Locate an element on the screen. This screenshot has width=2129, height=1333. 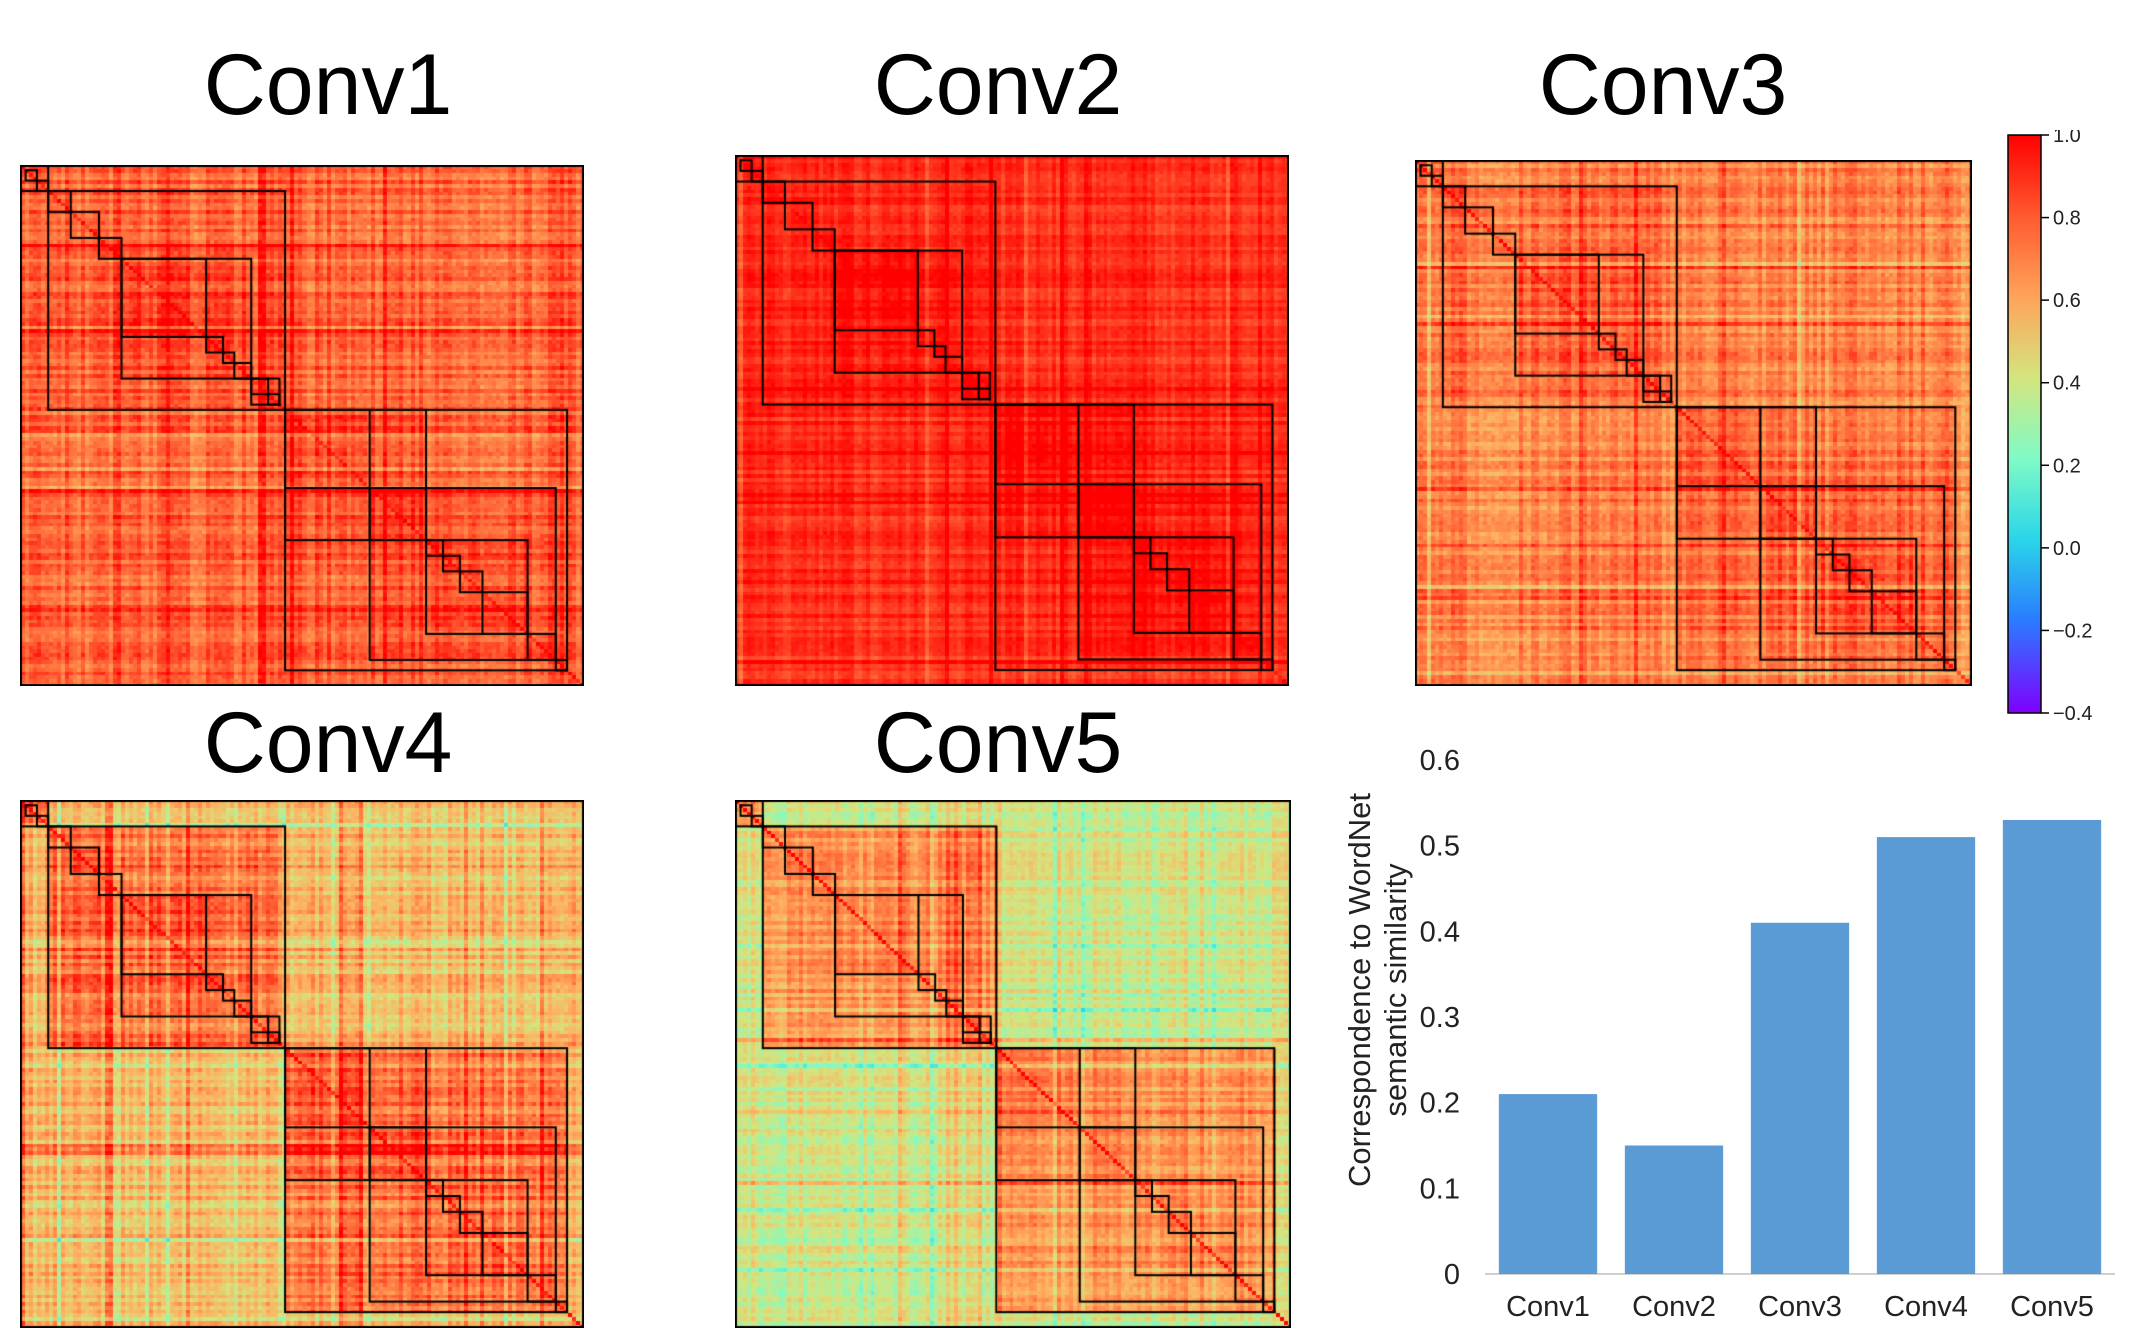
y-tick-label: 0 is located at coordinates (1452, 1275).